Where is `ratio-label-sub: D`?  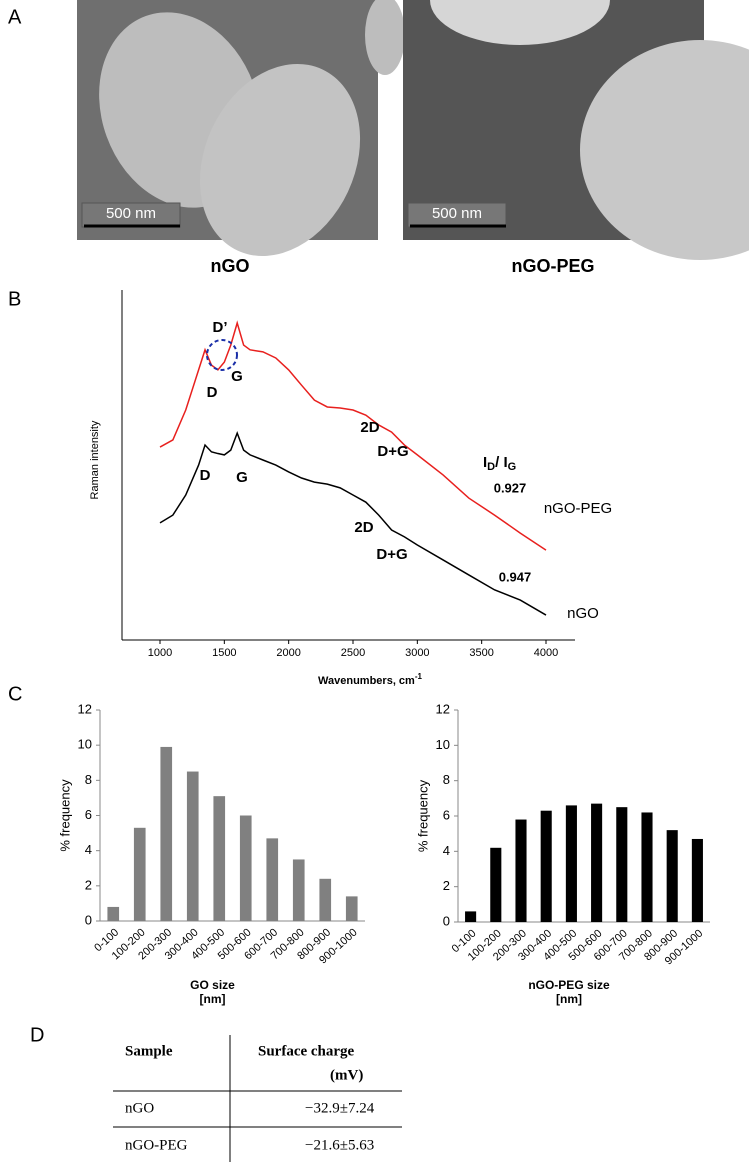
ratio-label-sub: D is located at coordinates (491, 467).